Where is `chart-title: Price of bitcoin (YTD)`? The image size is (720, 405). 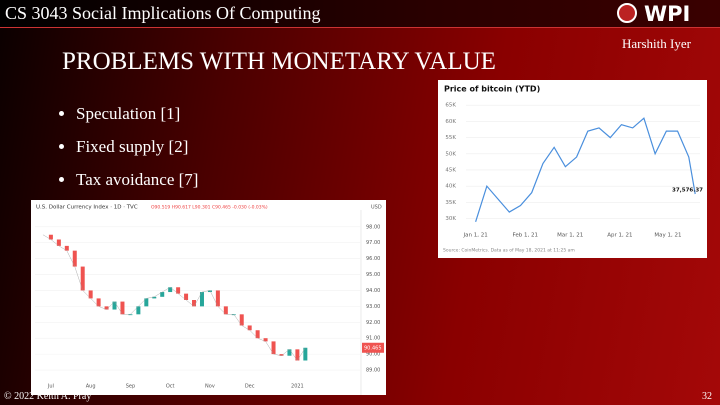
chart-title: Price of bitcoin (YTD) is located at coordinates (492, 89).